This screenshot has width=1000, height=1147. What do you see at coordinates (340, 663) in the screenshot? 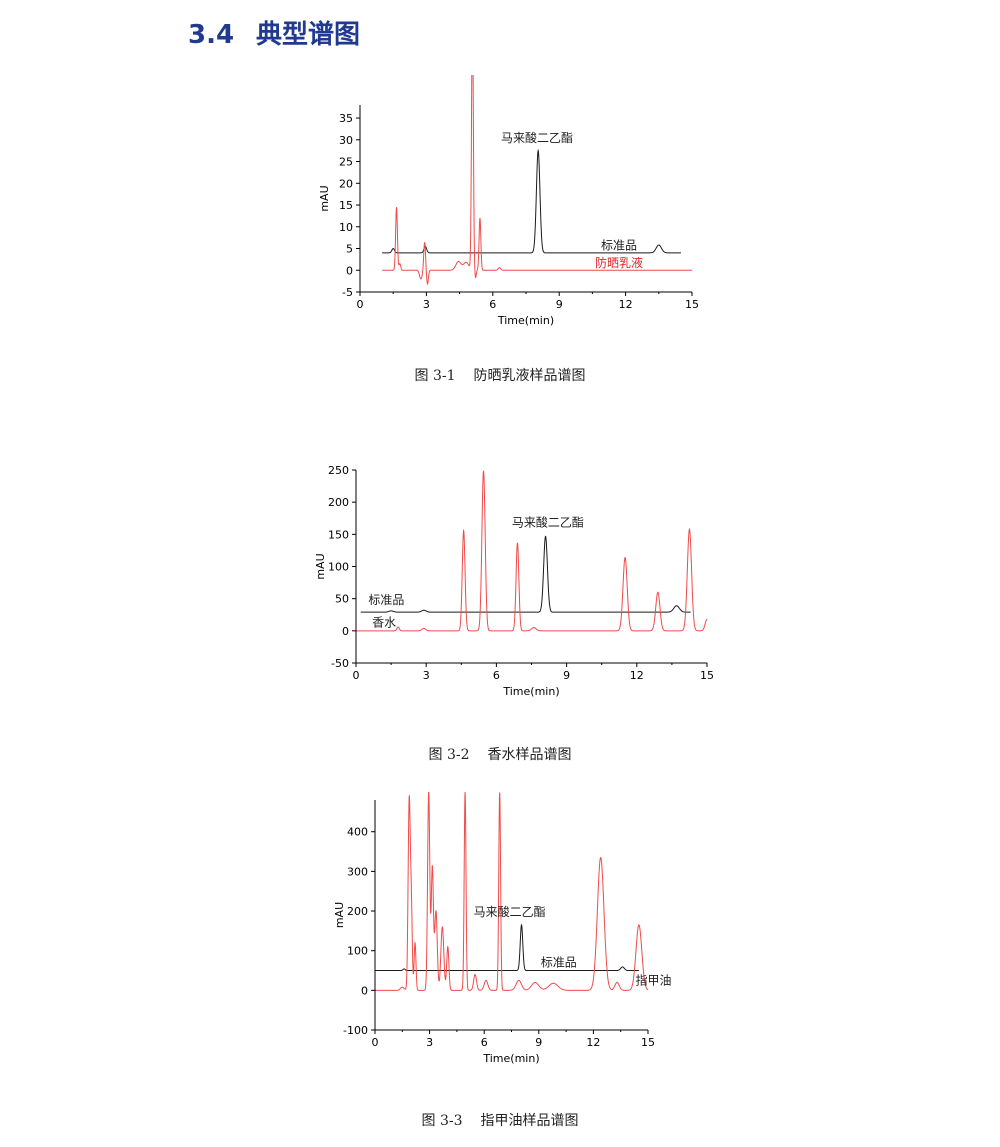
I see `y-tick-label: -50` at bounding box center [340, 663].